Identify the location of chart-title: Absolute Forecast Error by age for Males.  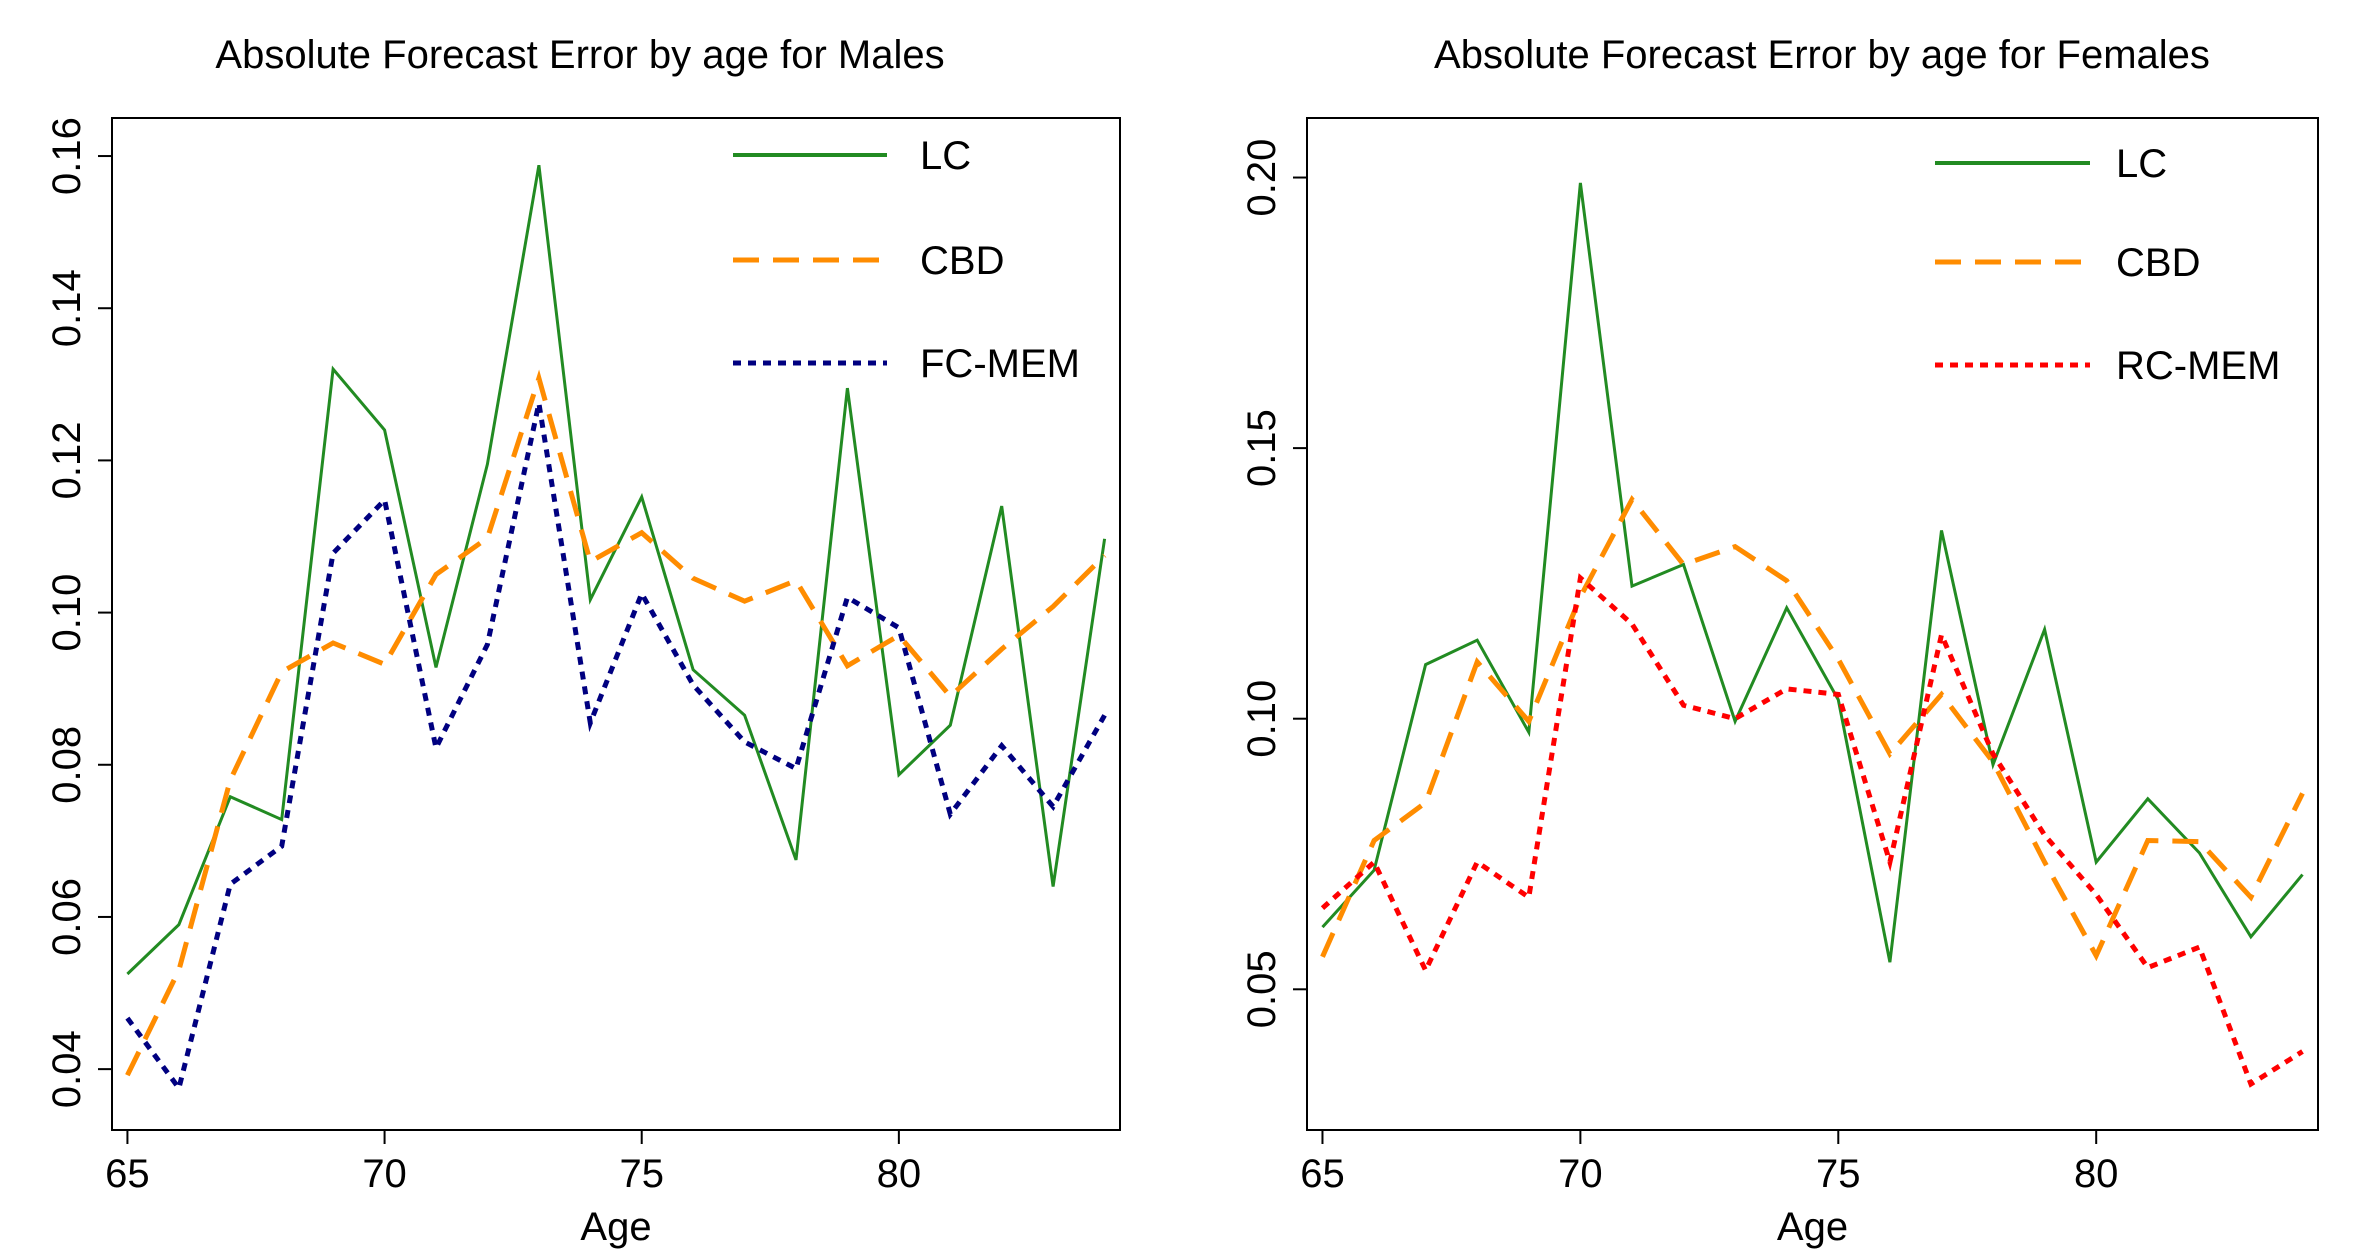
(579, 55).